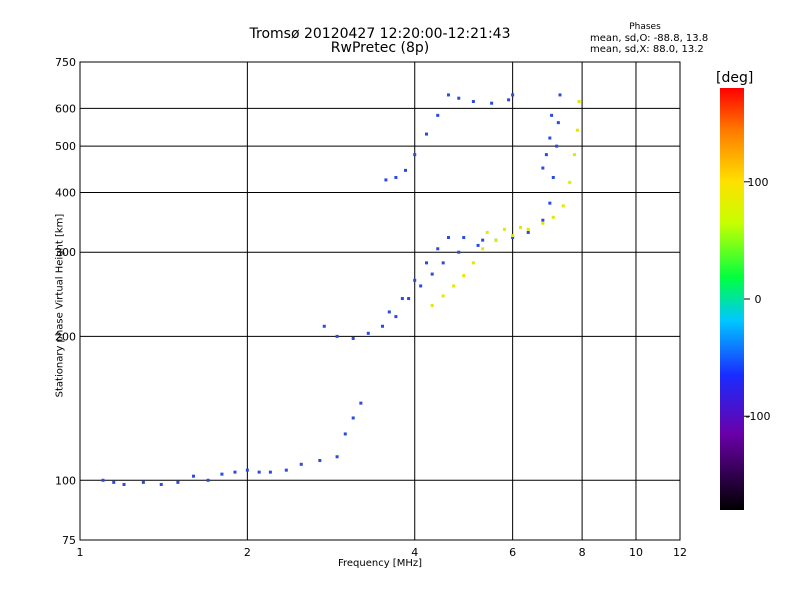 This screenshot has width=800, height=600. Describe the element at coordinates (636, 552) in the screenshot. I see `x-tick-label: 10` at that location.